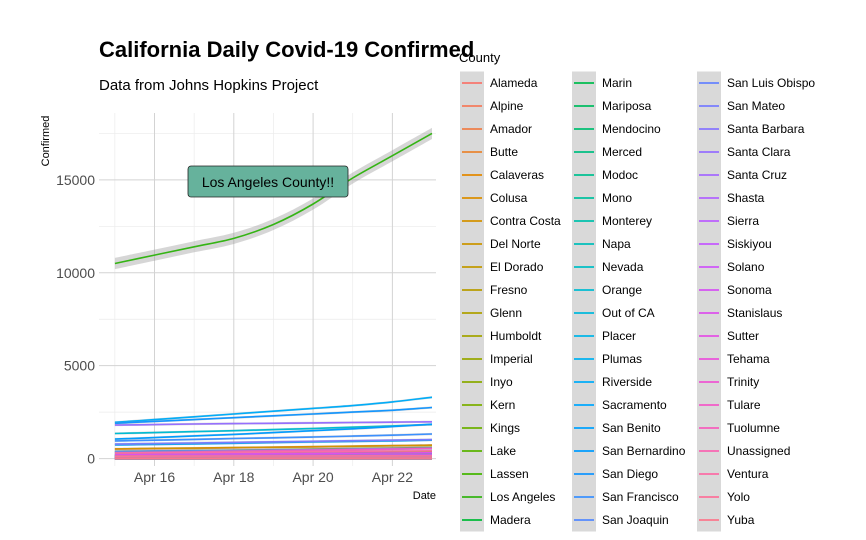  What do you see at coordinates (507, 497) in the screenshot?
I see `legend-item: Los Angeles` at bounding box center [507, 497].